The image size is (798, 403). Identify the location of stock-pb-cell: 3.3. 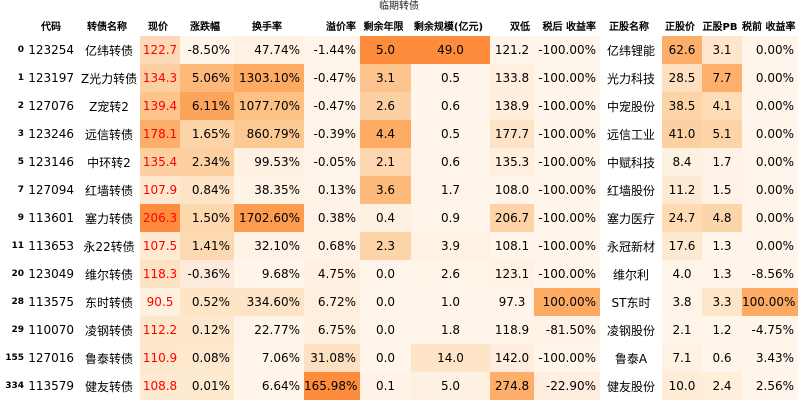
(722, 302).